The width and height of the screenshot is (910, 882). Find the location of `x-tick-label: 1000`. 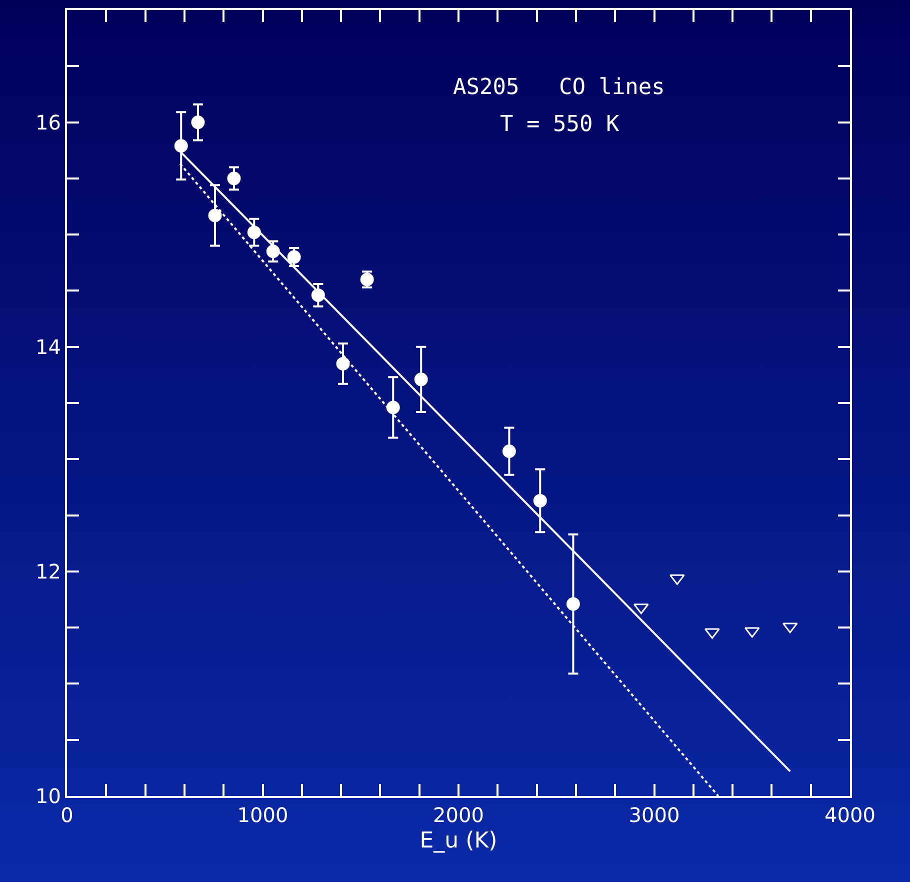

x-tick-label: 1000 is located at coordinates (262, 815).